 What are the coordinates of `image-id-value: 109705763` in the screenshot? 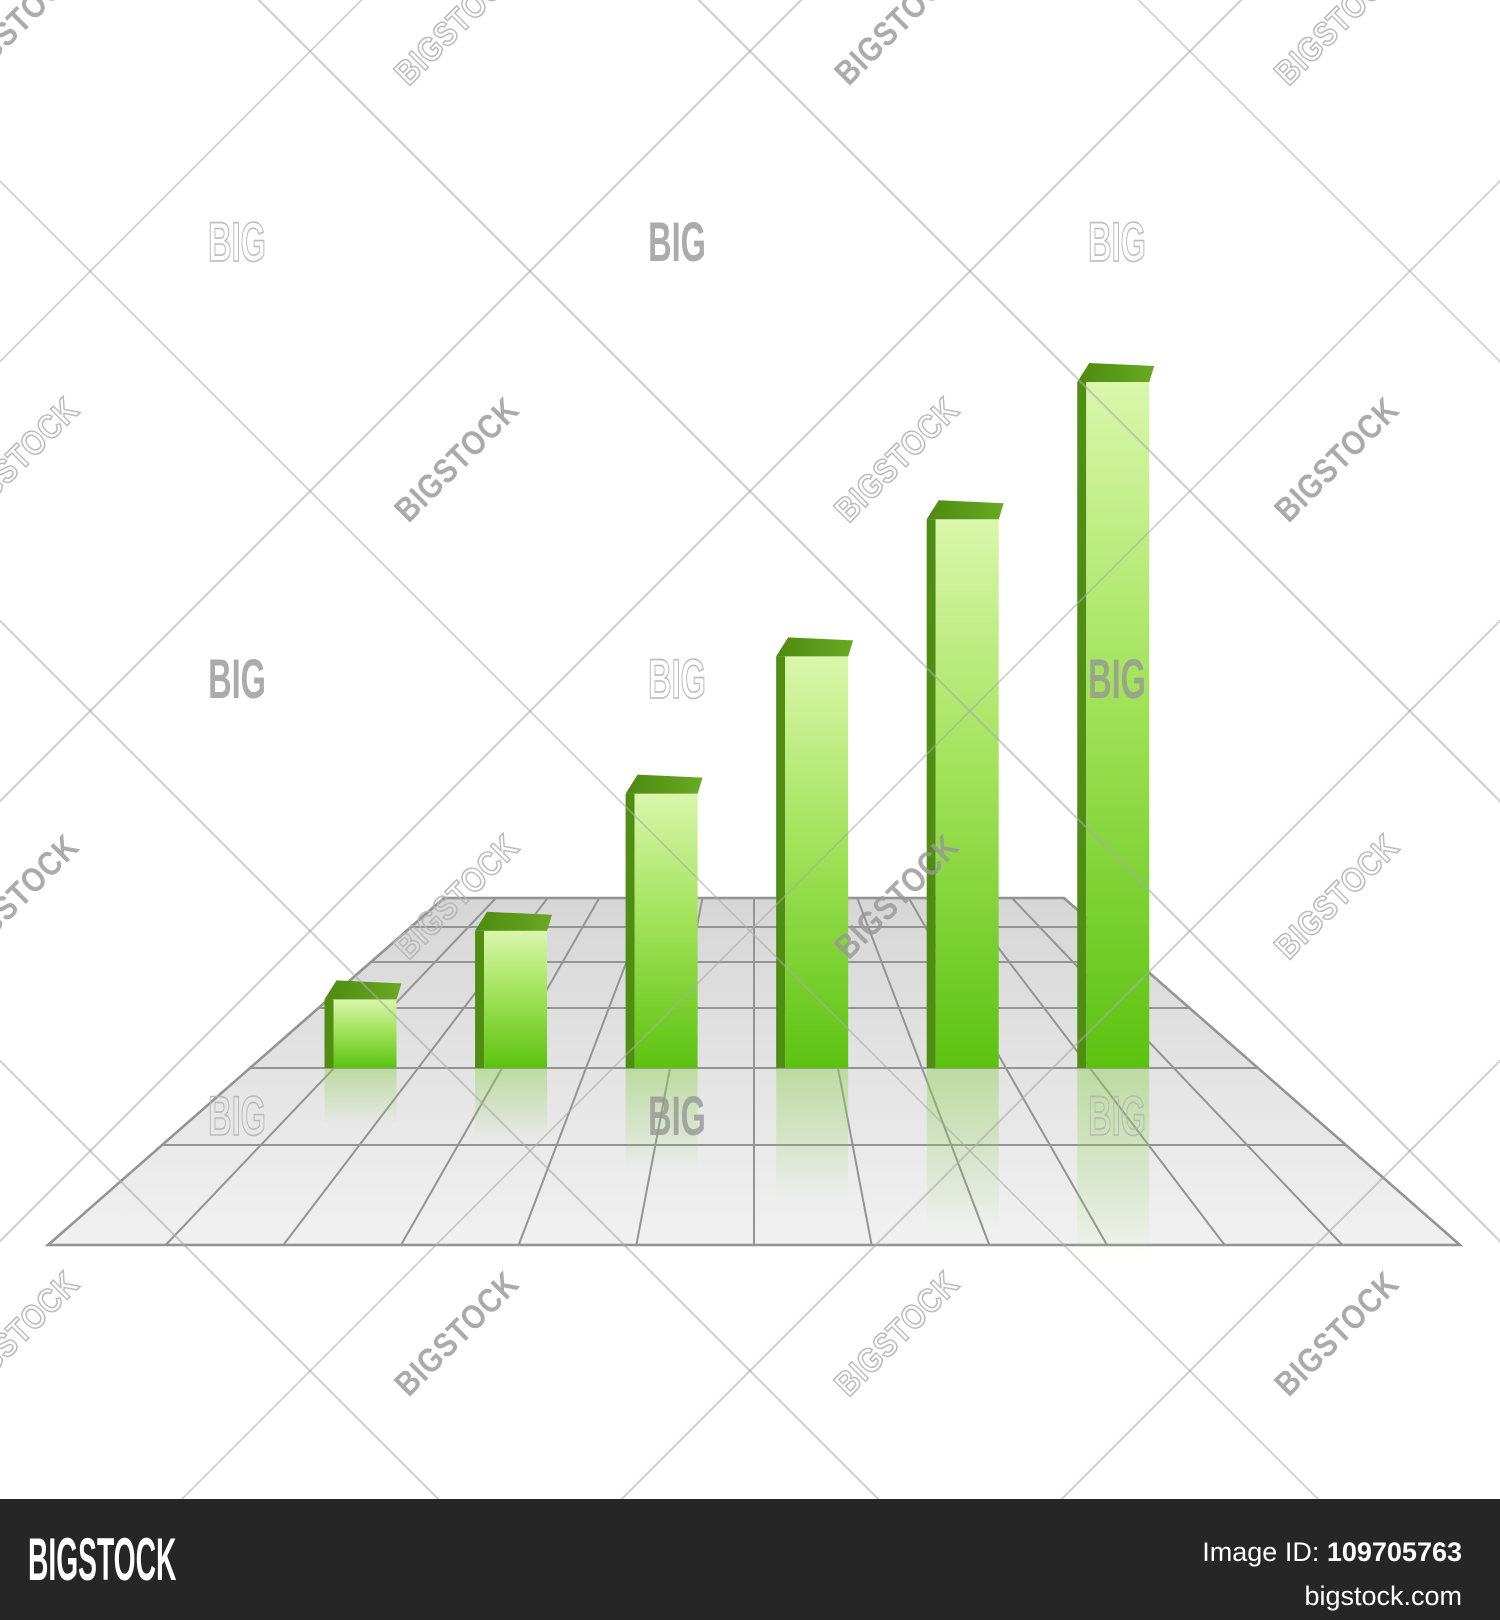 It's located at (1394, 1552).